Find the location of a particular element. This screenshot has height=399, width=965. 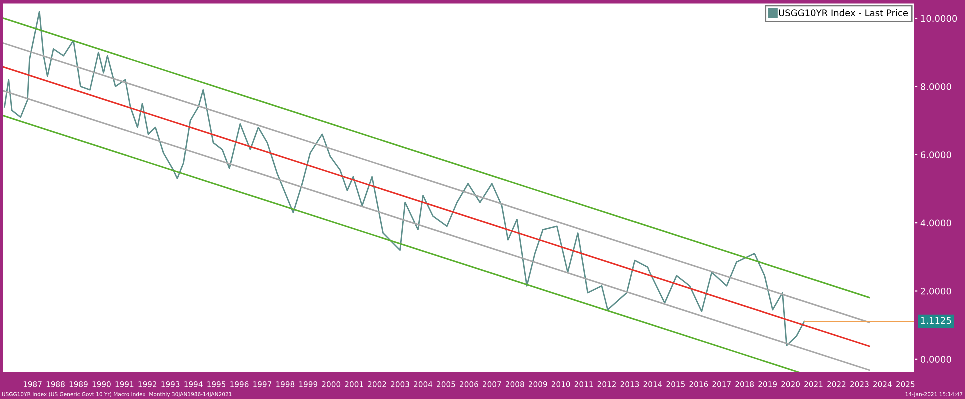

y-tick-label: 2.0000 is located at coordinates (936, 291).